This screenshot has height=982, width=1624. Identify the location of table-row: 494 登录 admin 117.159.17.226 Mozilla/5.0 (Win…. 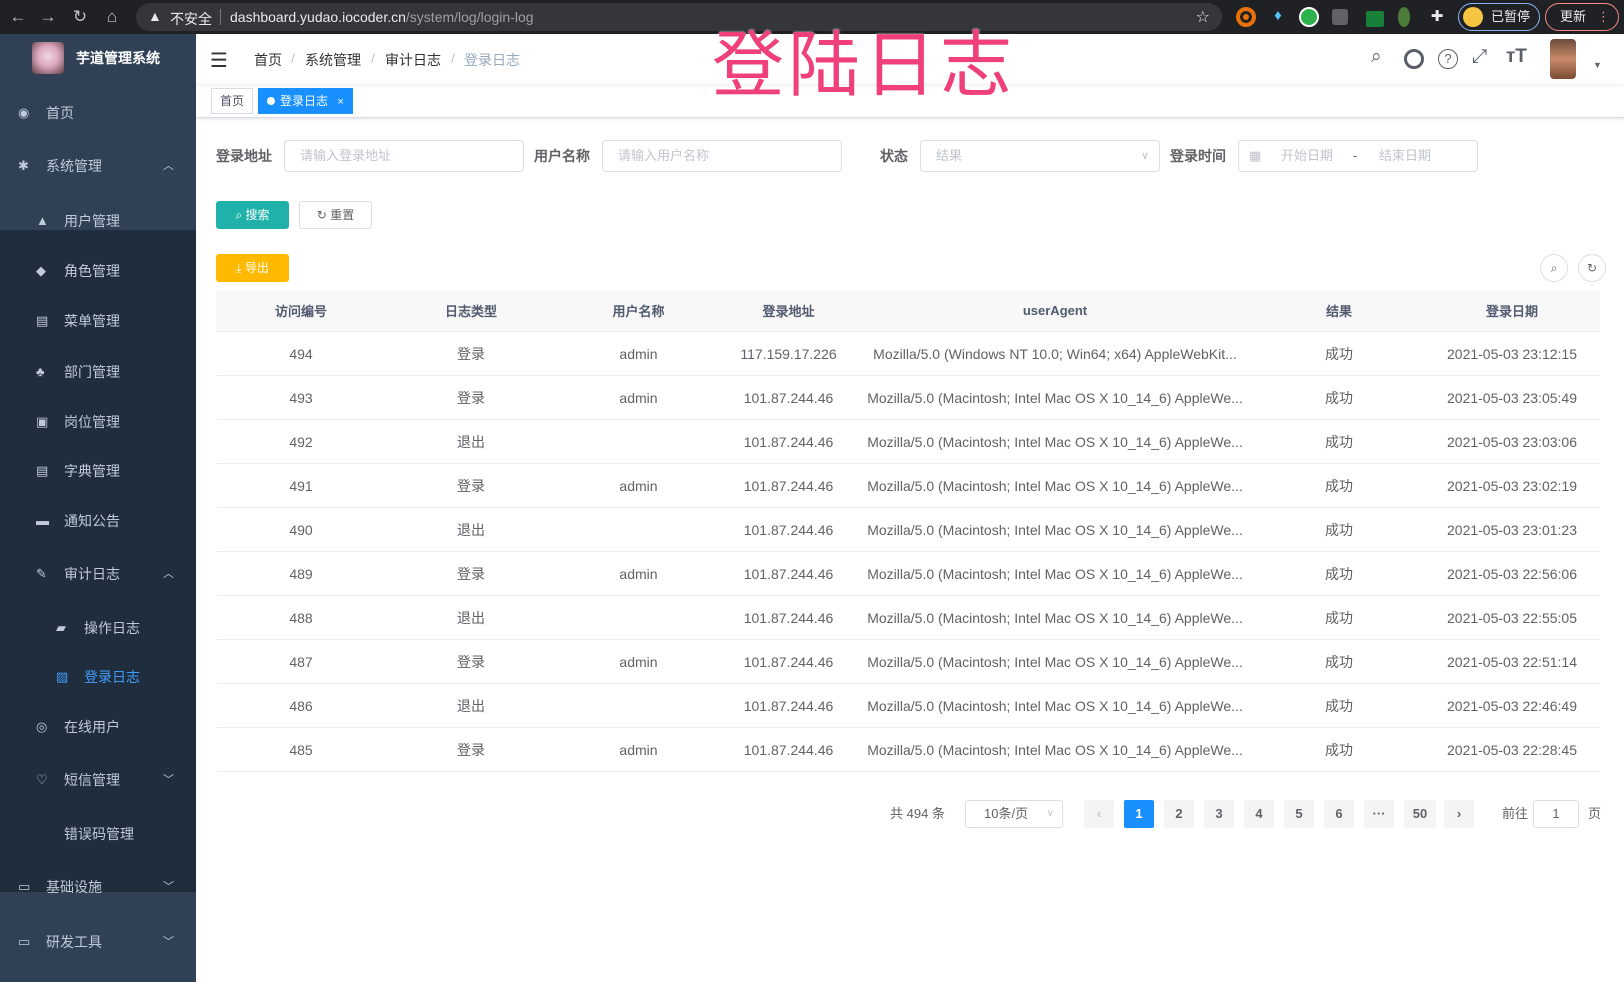
(908, 354).